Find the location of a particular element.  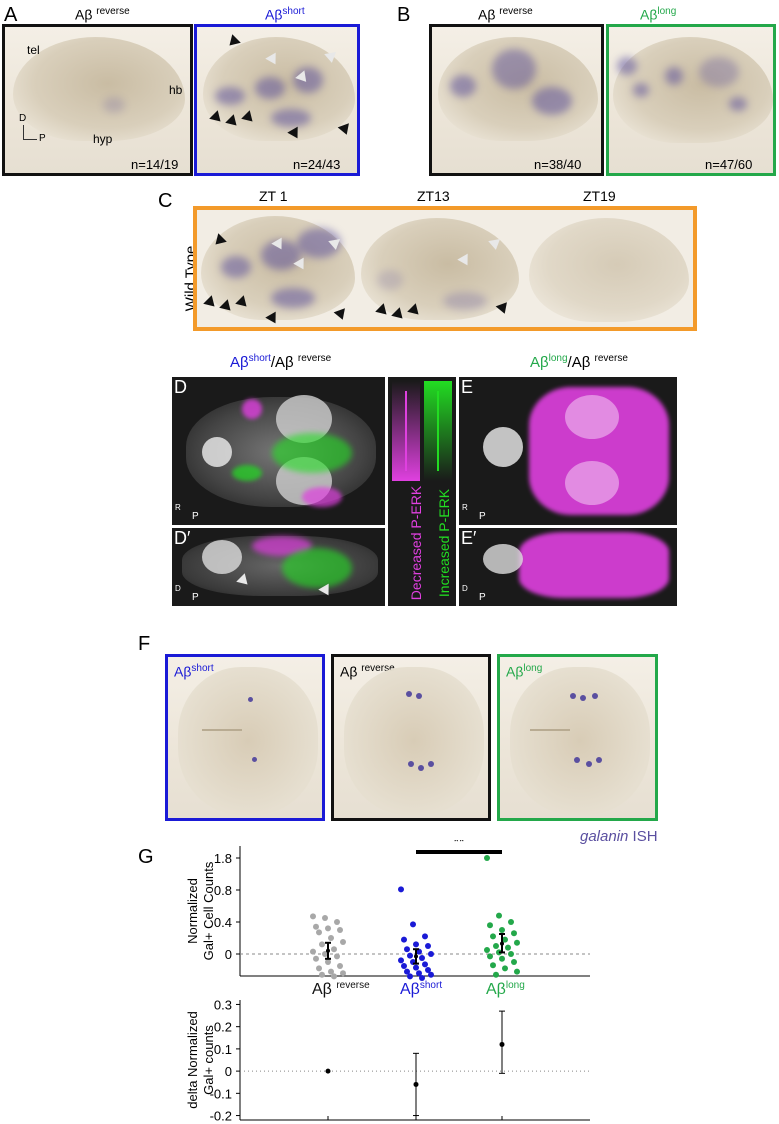

d-prime-axis-d: D is located at coordinates (178, 588).